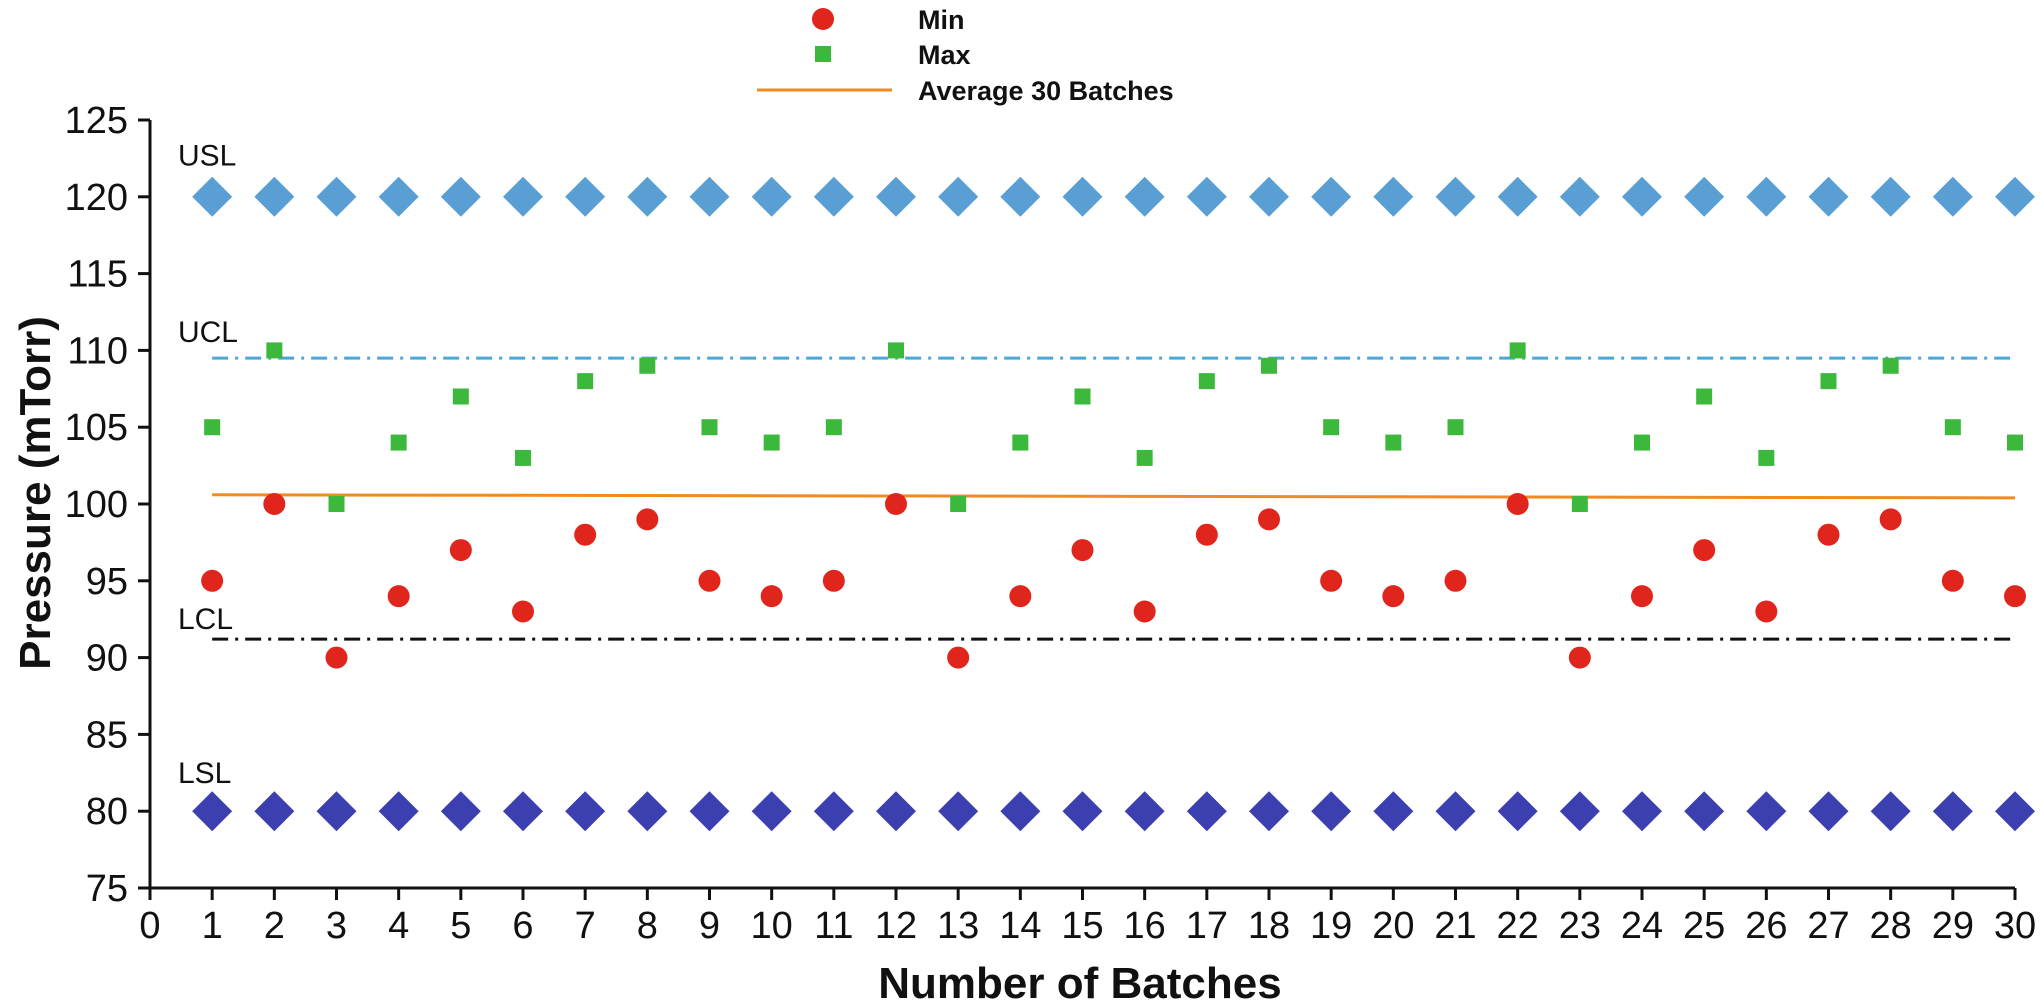 The width and height of the screenshot is (2040, 1006). I want to click on x-tick-label: 19, so click(1331, 926).